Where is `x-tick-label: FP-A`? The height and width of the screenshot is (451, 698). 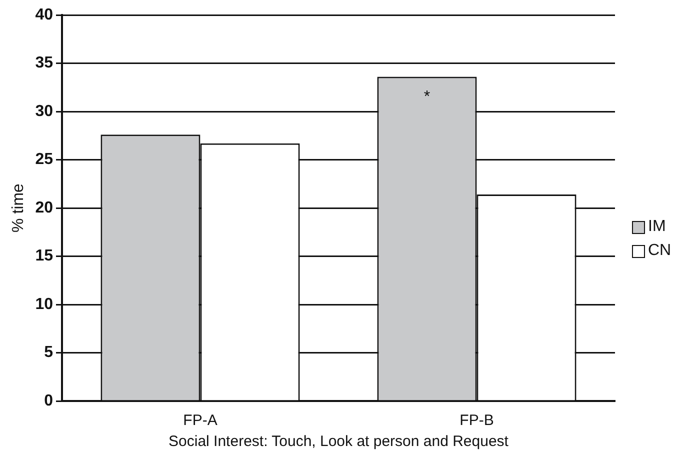 x-tick-label: FP-A is located at coordinates (200, 421).